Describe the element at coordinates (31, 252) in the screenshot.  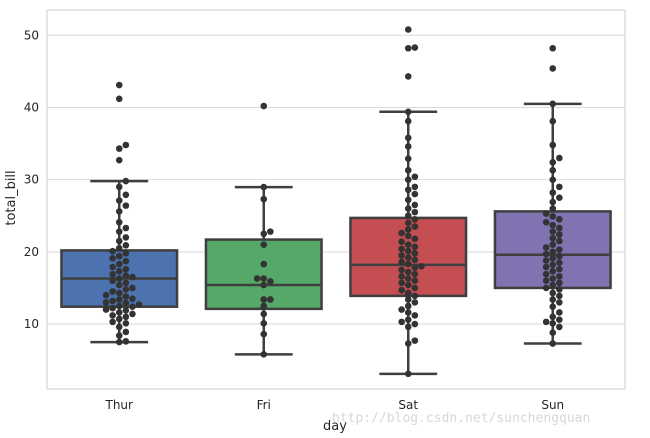
I see `y-tick-label: 20` at that location.